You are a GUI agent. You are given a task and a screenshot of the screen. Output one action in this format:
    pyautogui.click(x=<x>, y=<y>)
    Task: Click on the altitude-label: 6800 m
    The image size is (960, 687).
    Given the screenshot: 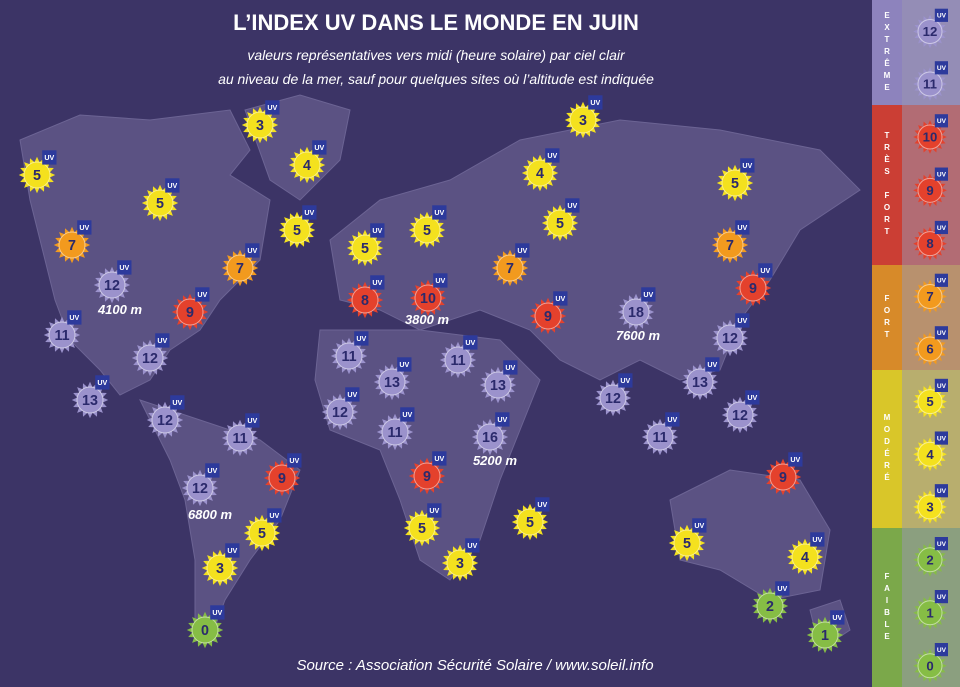 What is the action you would take?
    pyautogui.click(x=210, y=514)
    